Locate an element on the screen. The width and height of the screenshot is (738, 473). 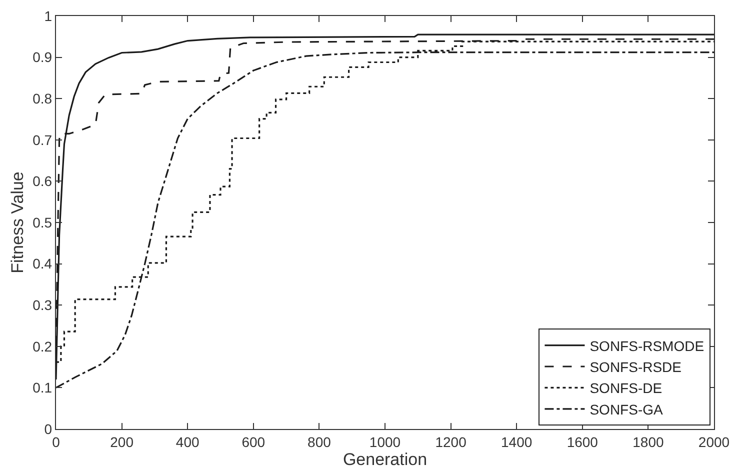
legend-label: SONFS-DE is located at coordinates (626, 388).